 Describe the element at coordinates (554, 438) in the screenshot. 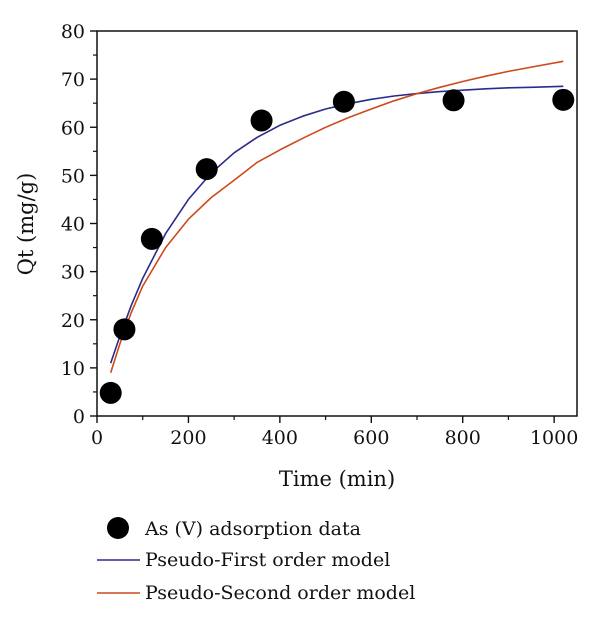

I see `x-tick-label: 1000` at that location.